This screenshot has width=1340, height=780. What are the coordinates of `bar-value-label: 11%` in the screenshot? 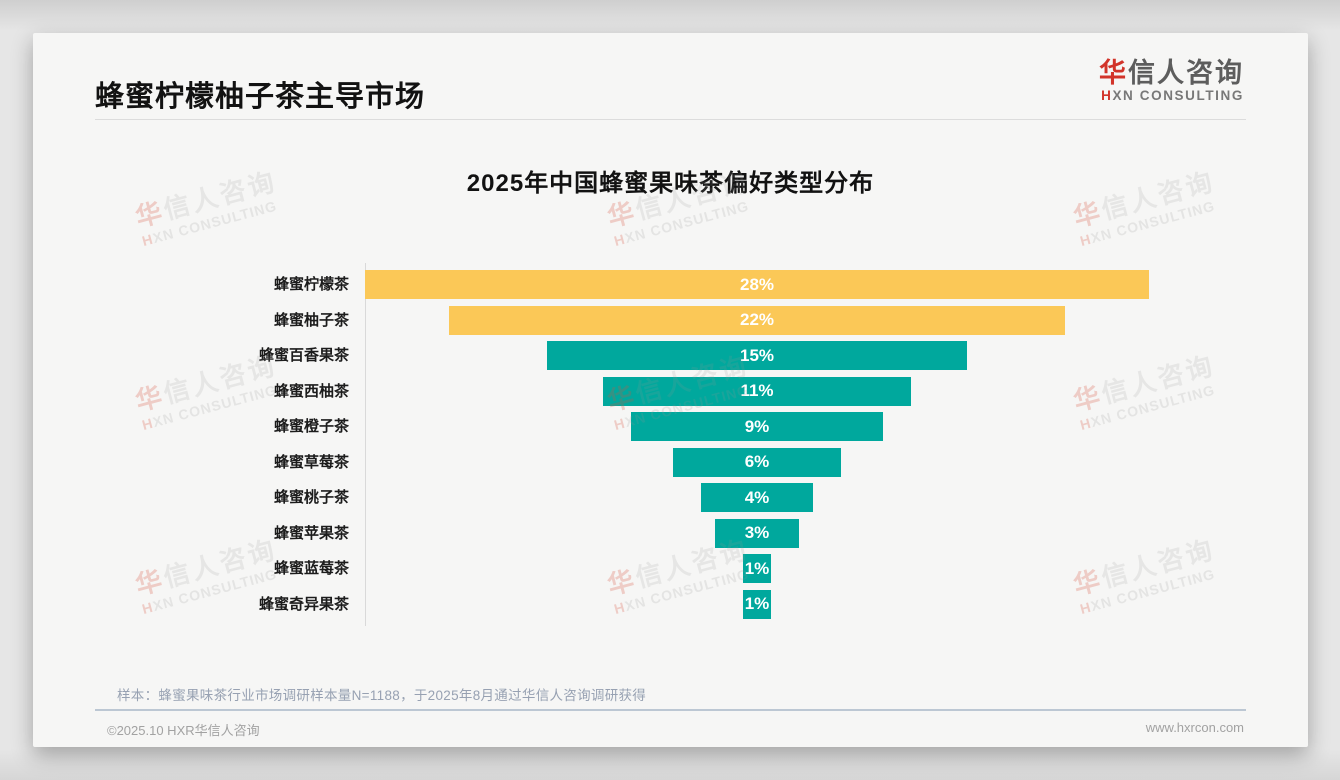 It's located at (757, 390).